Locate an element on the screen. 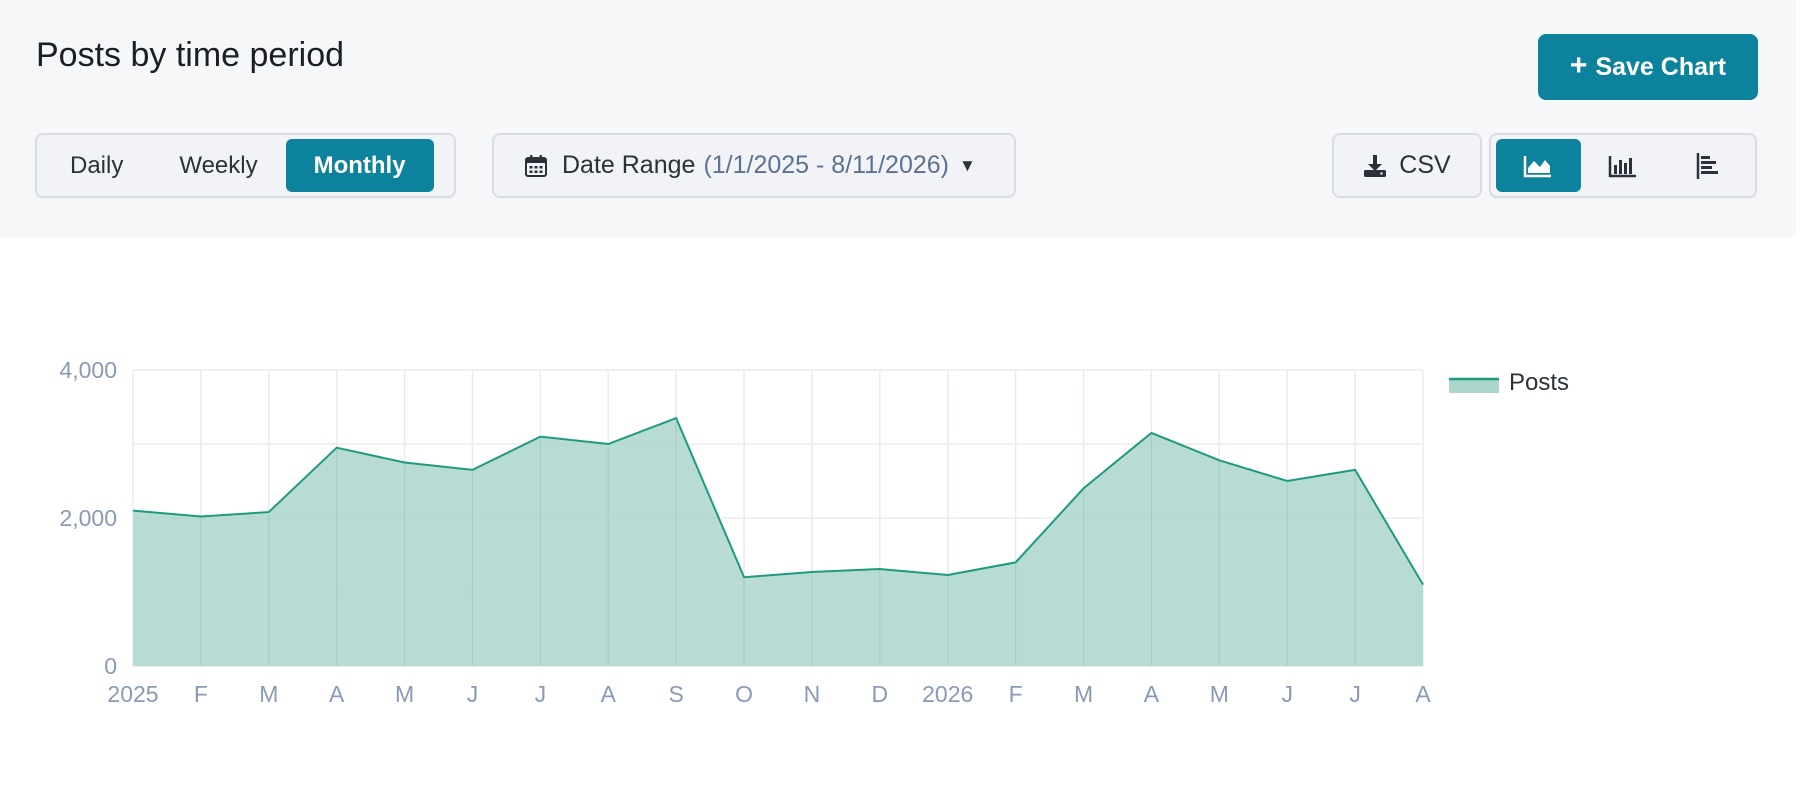  legend-label-posts: Posts is located at coordinates (1539, 382).